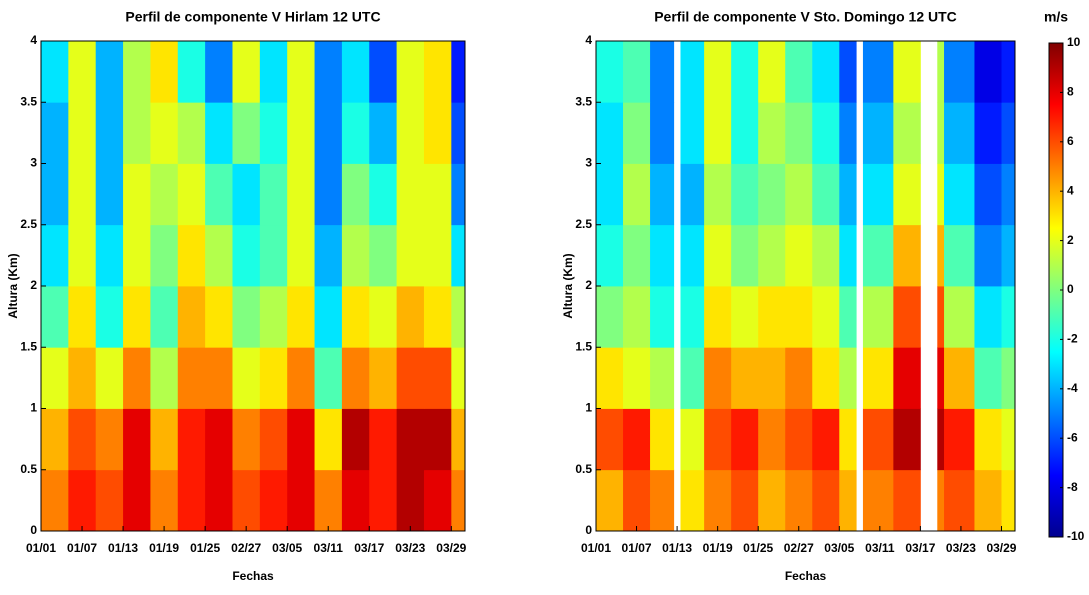 The image size is (1089, 595). Describe the element at coordinates (41, 548) in the screenshot. I see `x-tick-label: 01/01` at that location.